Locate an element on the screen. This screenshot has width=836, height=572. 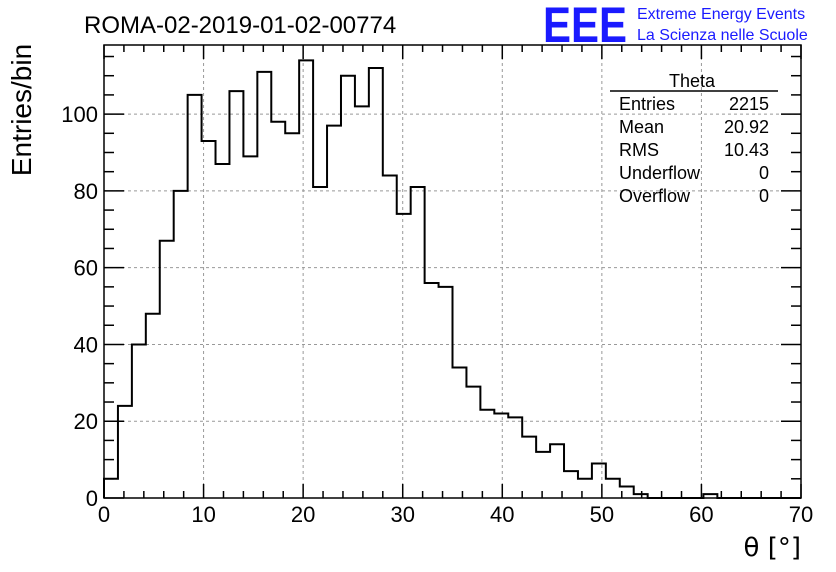
stats-label: RMS is located at coordinates (639, 150).